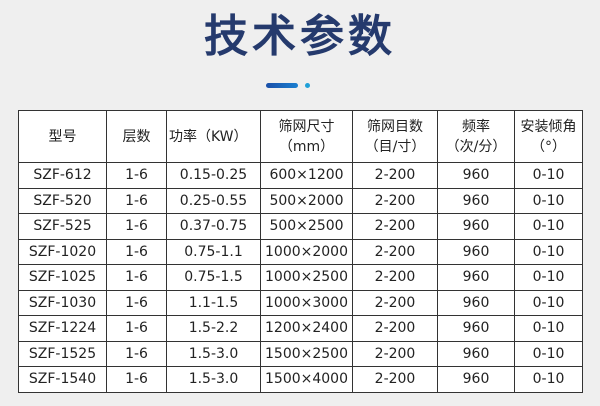 The height and width of the screenshot is (406, 600). I want to click on header-angle: 安装倾角 （°）, so click(548, 136).